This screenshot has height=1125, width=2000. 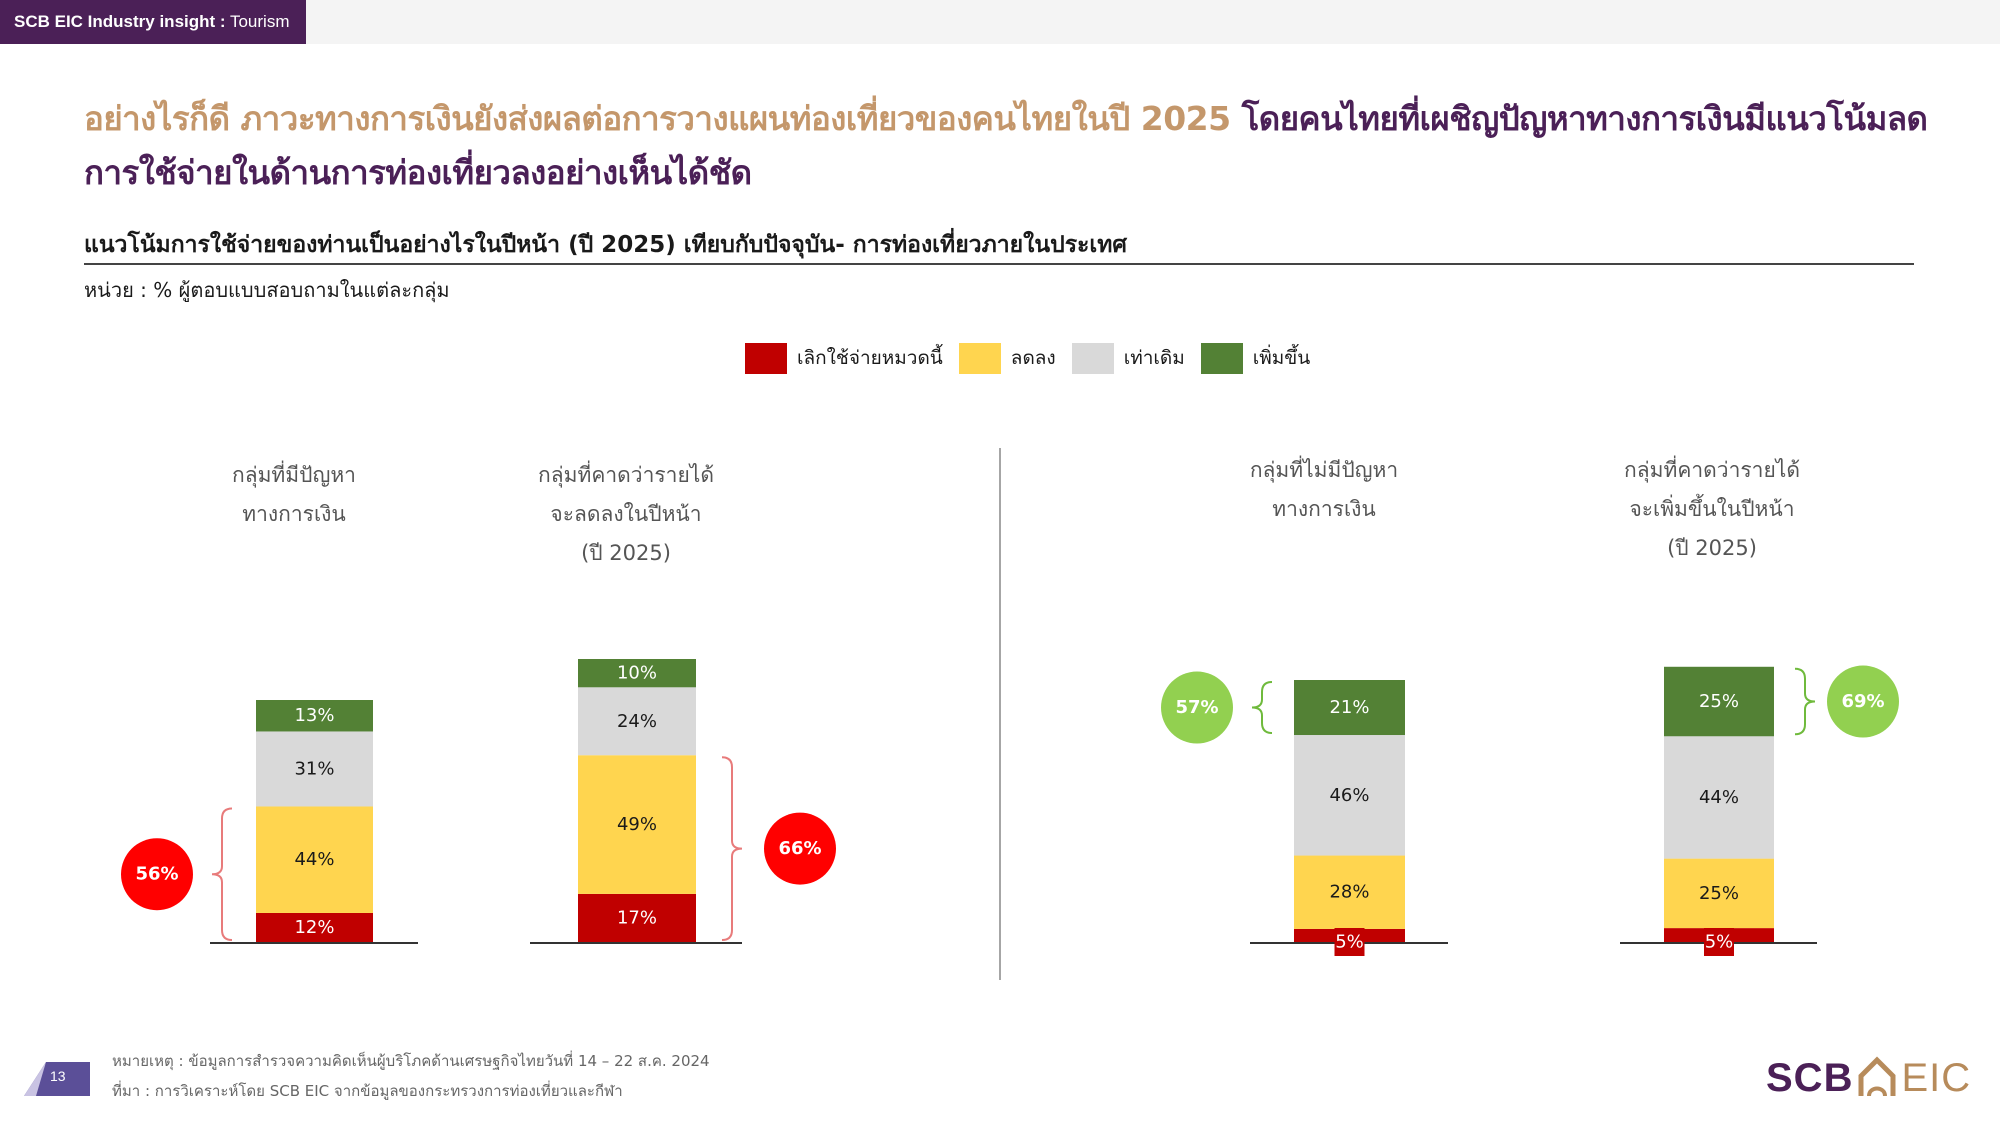 I want to click on legend-swatch-decrease, so click(x=979, y=358).